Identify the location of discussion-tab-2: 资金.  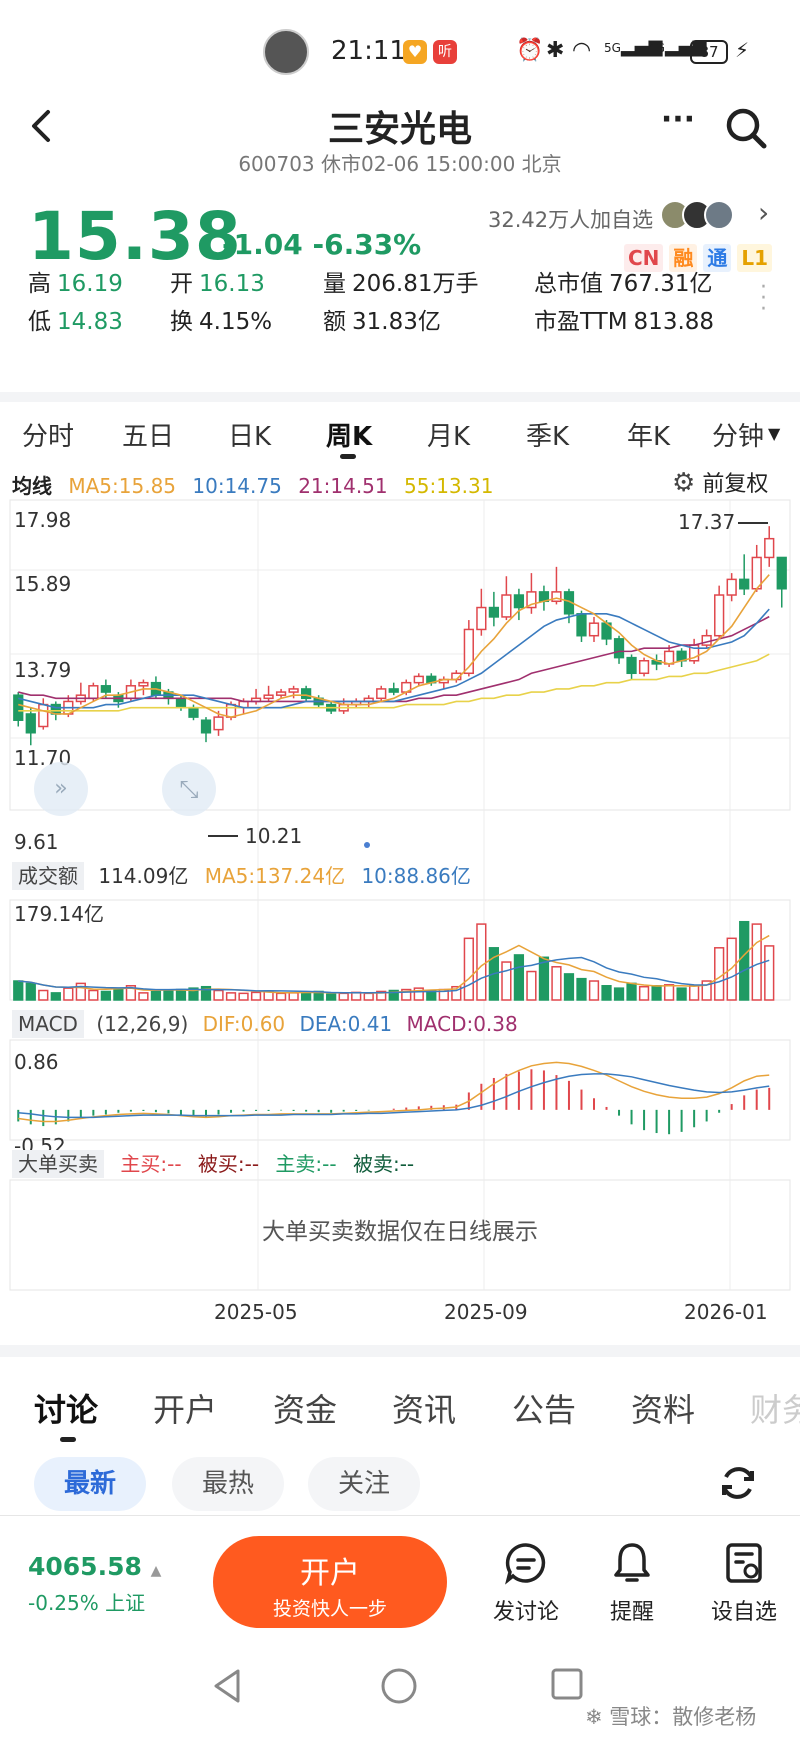
(305, 1410).